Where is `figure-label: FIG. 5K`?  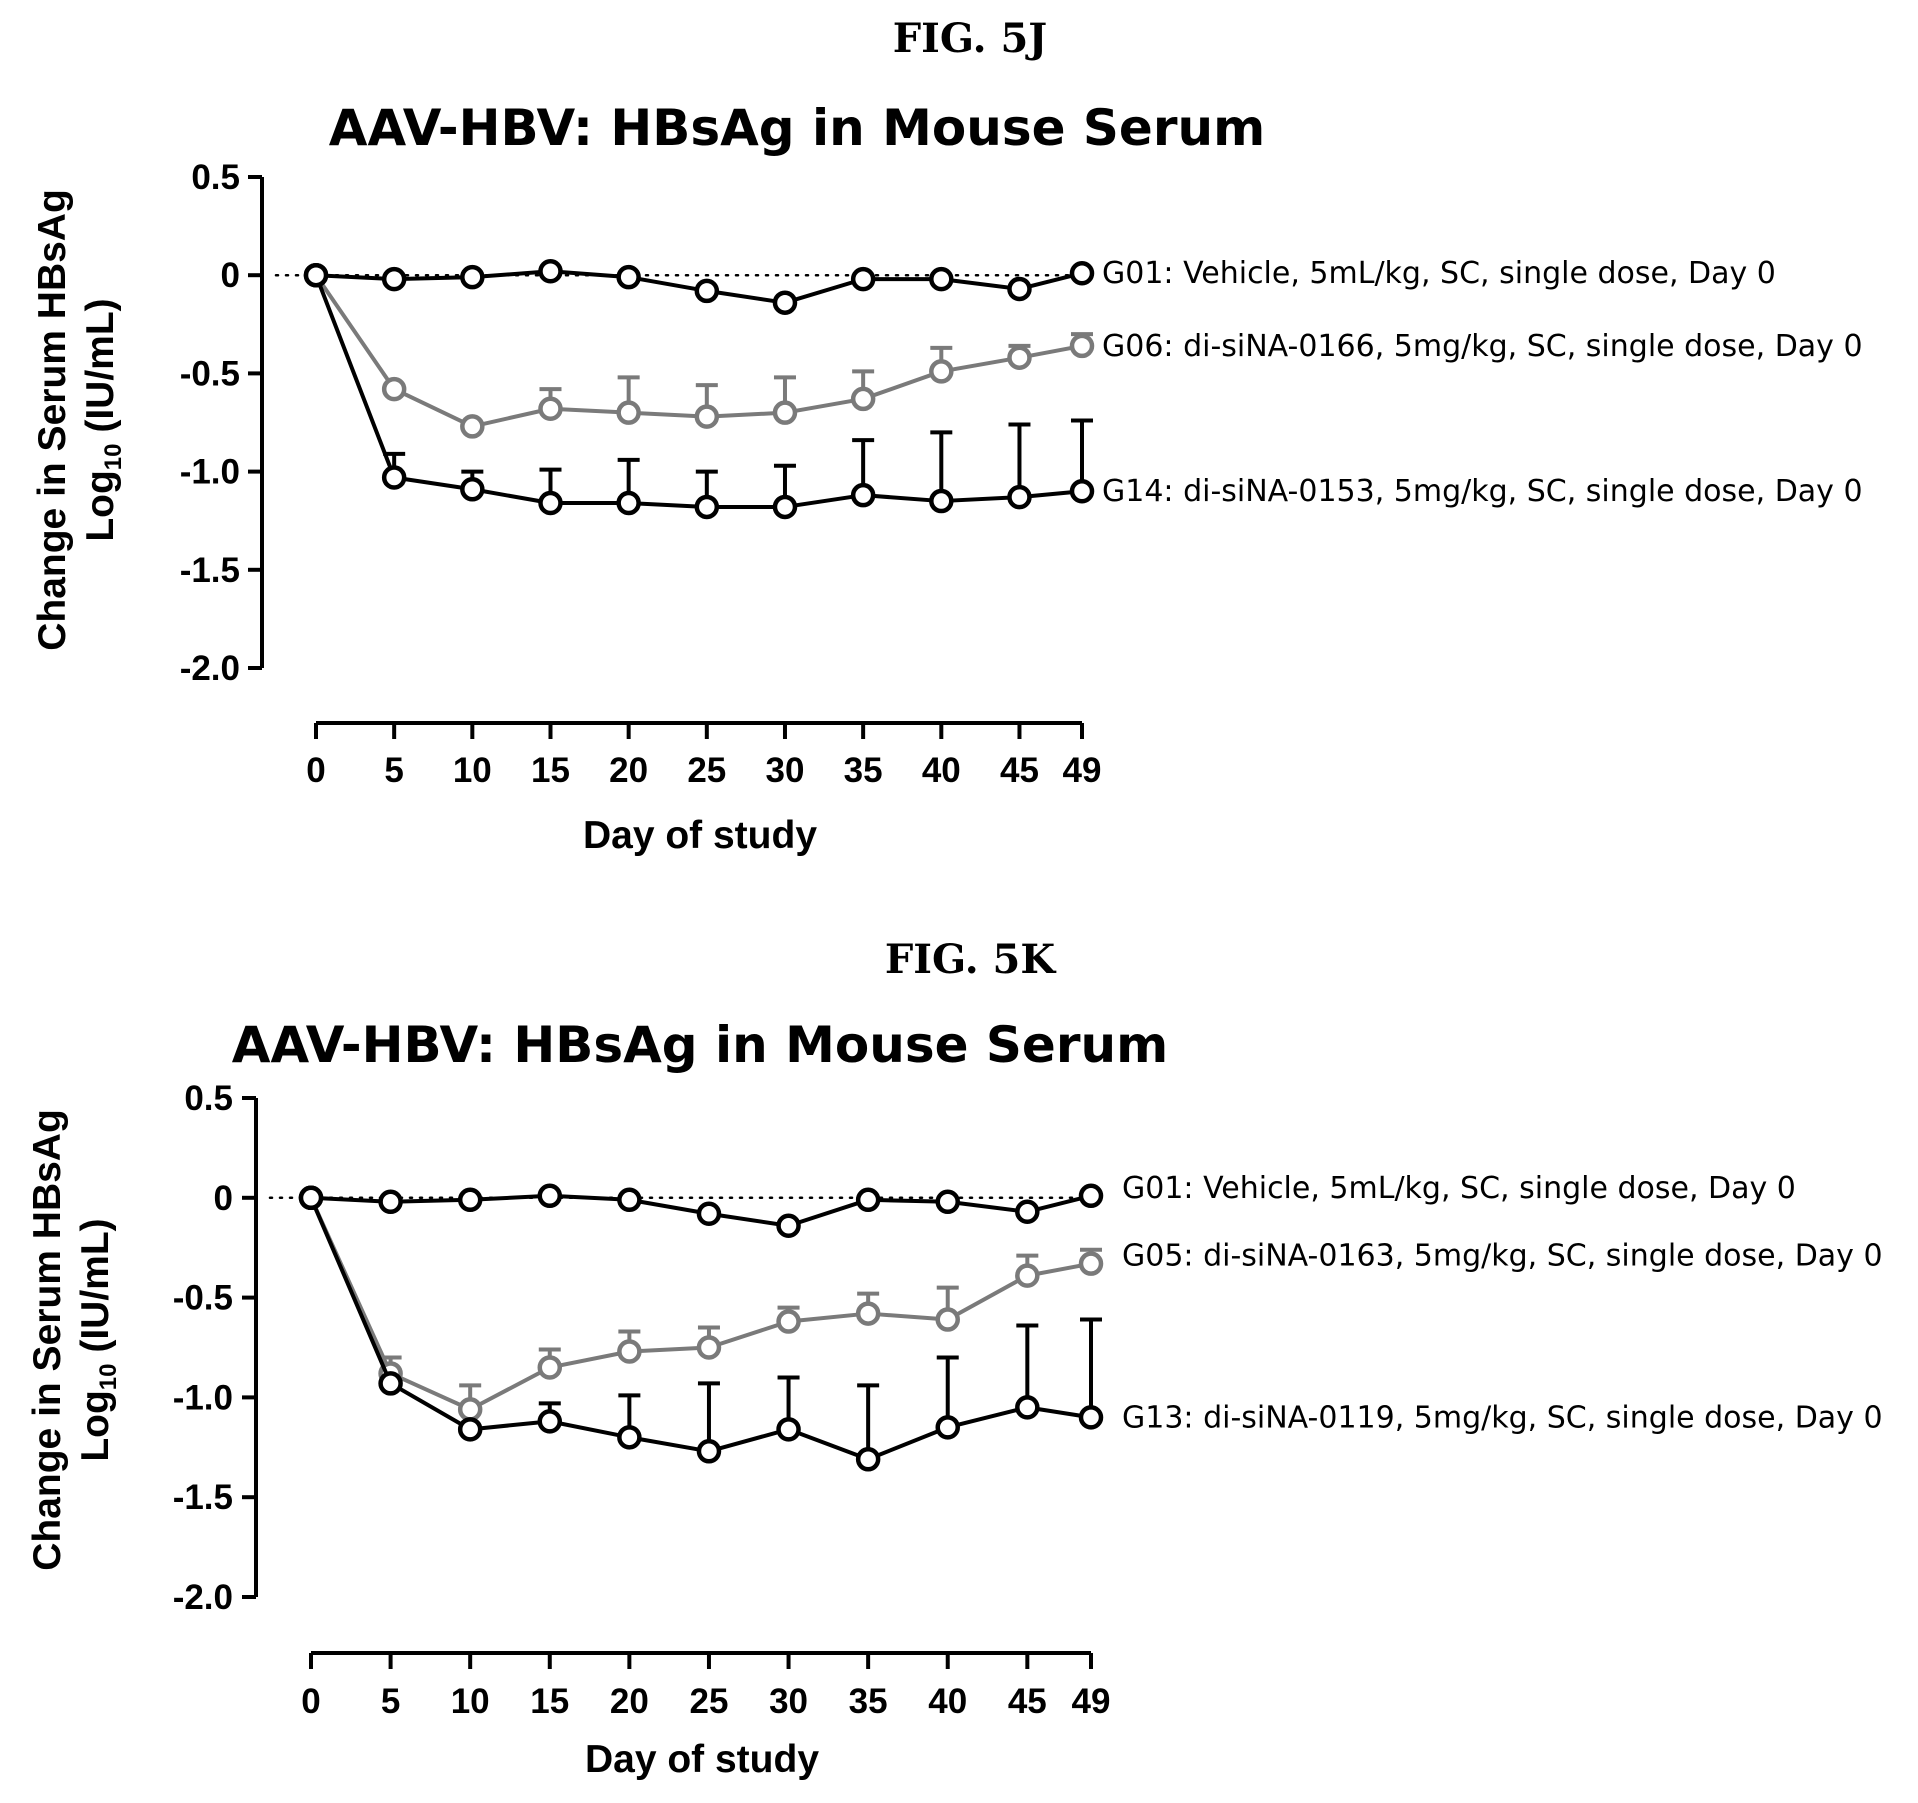
figure-label: FIG. 5K is located at coordinates (971, 959).